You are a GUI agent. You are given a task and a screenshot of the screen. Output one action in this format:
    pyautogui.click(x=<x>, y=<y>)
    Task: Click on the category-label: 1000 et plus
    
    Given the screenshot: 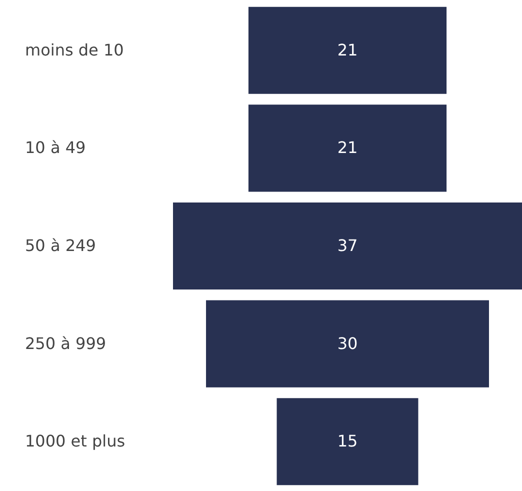 What is the action you would take?
    pyautogui.click(x=75, y=441)
    